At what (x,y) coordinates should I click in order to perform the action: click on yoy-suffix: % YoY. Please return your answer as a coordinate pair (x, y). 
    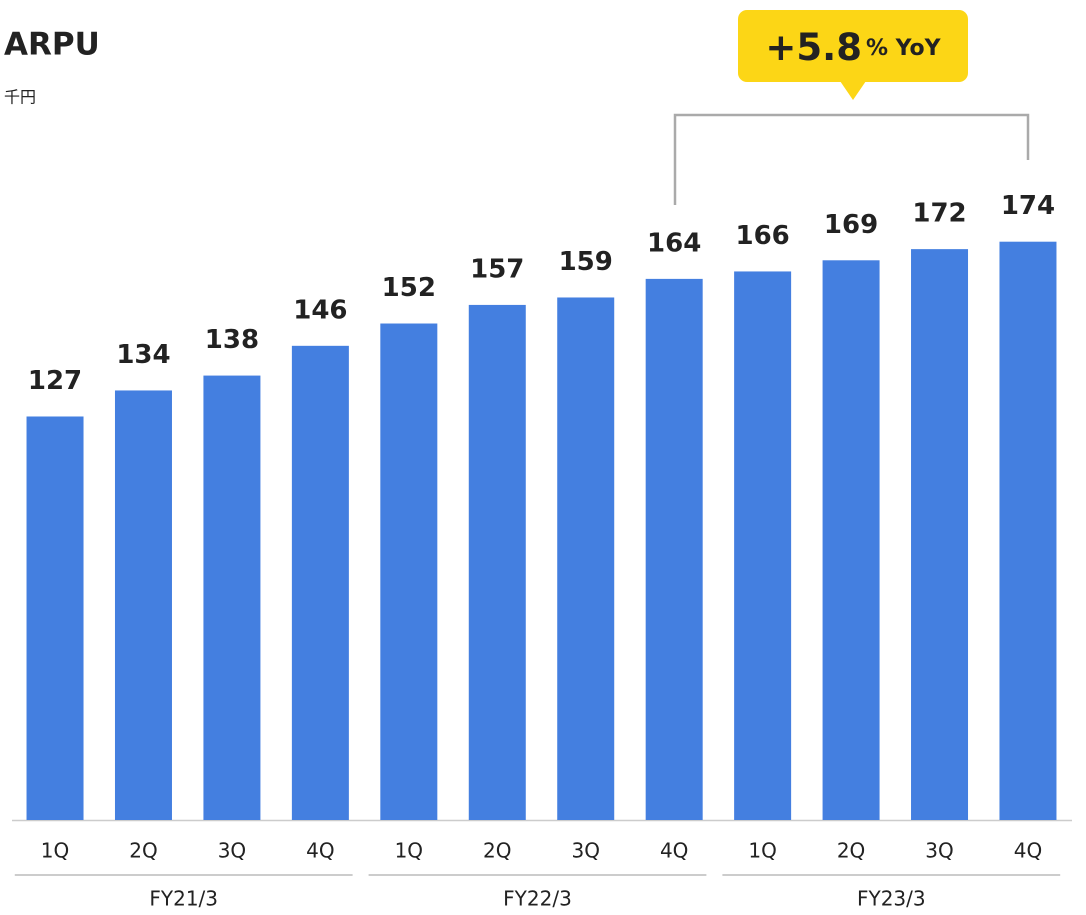
    Looking at the image, I should click on (904, 48).